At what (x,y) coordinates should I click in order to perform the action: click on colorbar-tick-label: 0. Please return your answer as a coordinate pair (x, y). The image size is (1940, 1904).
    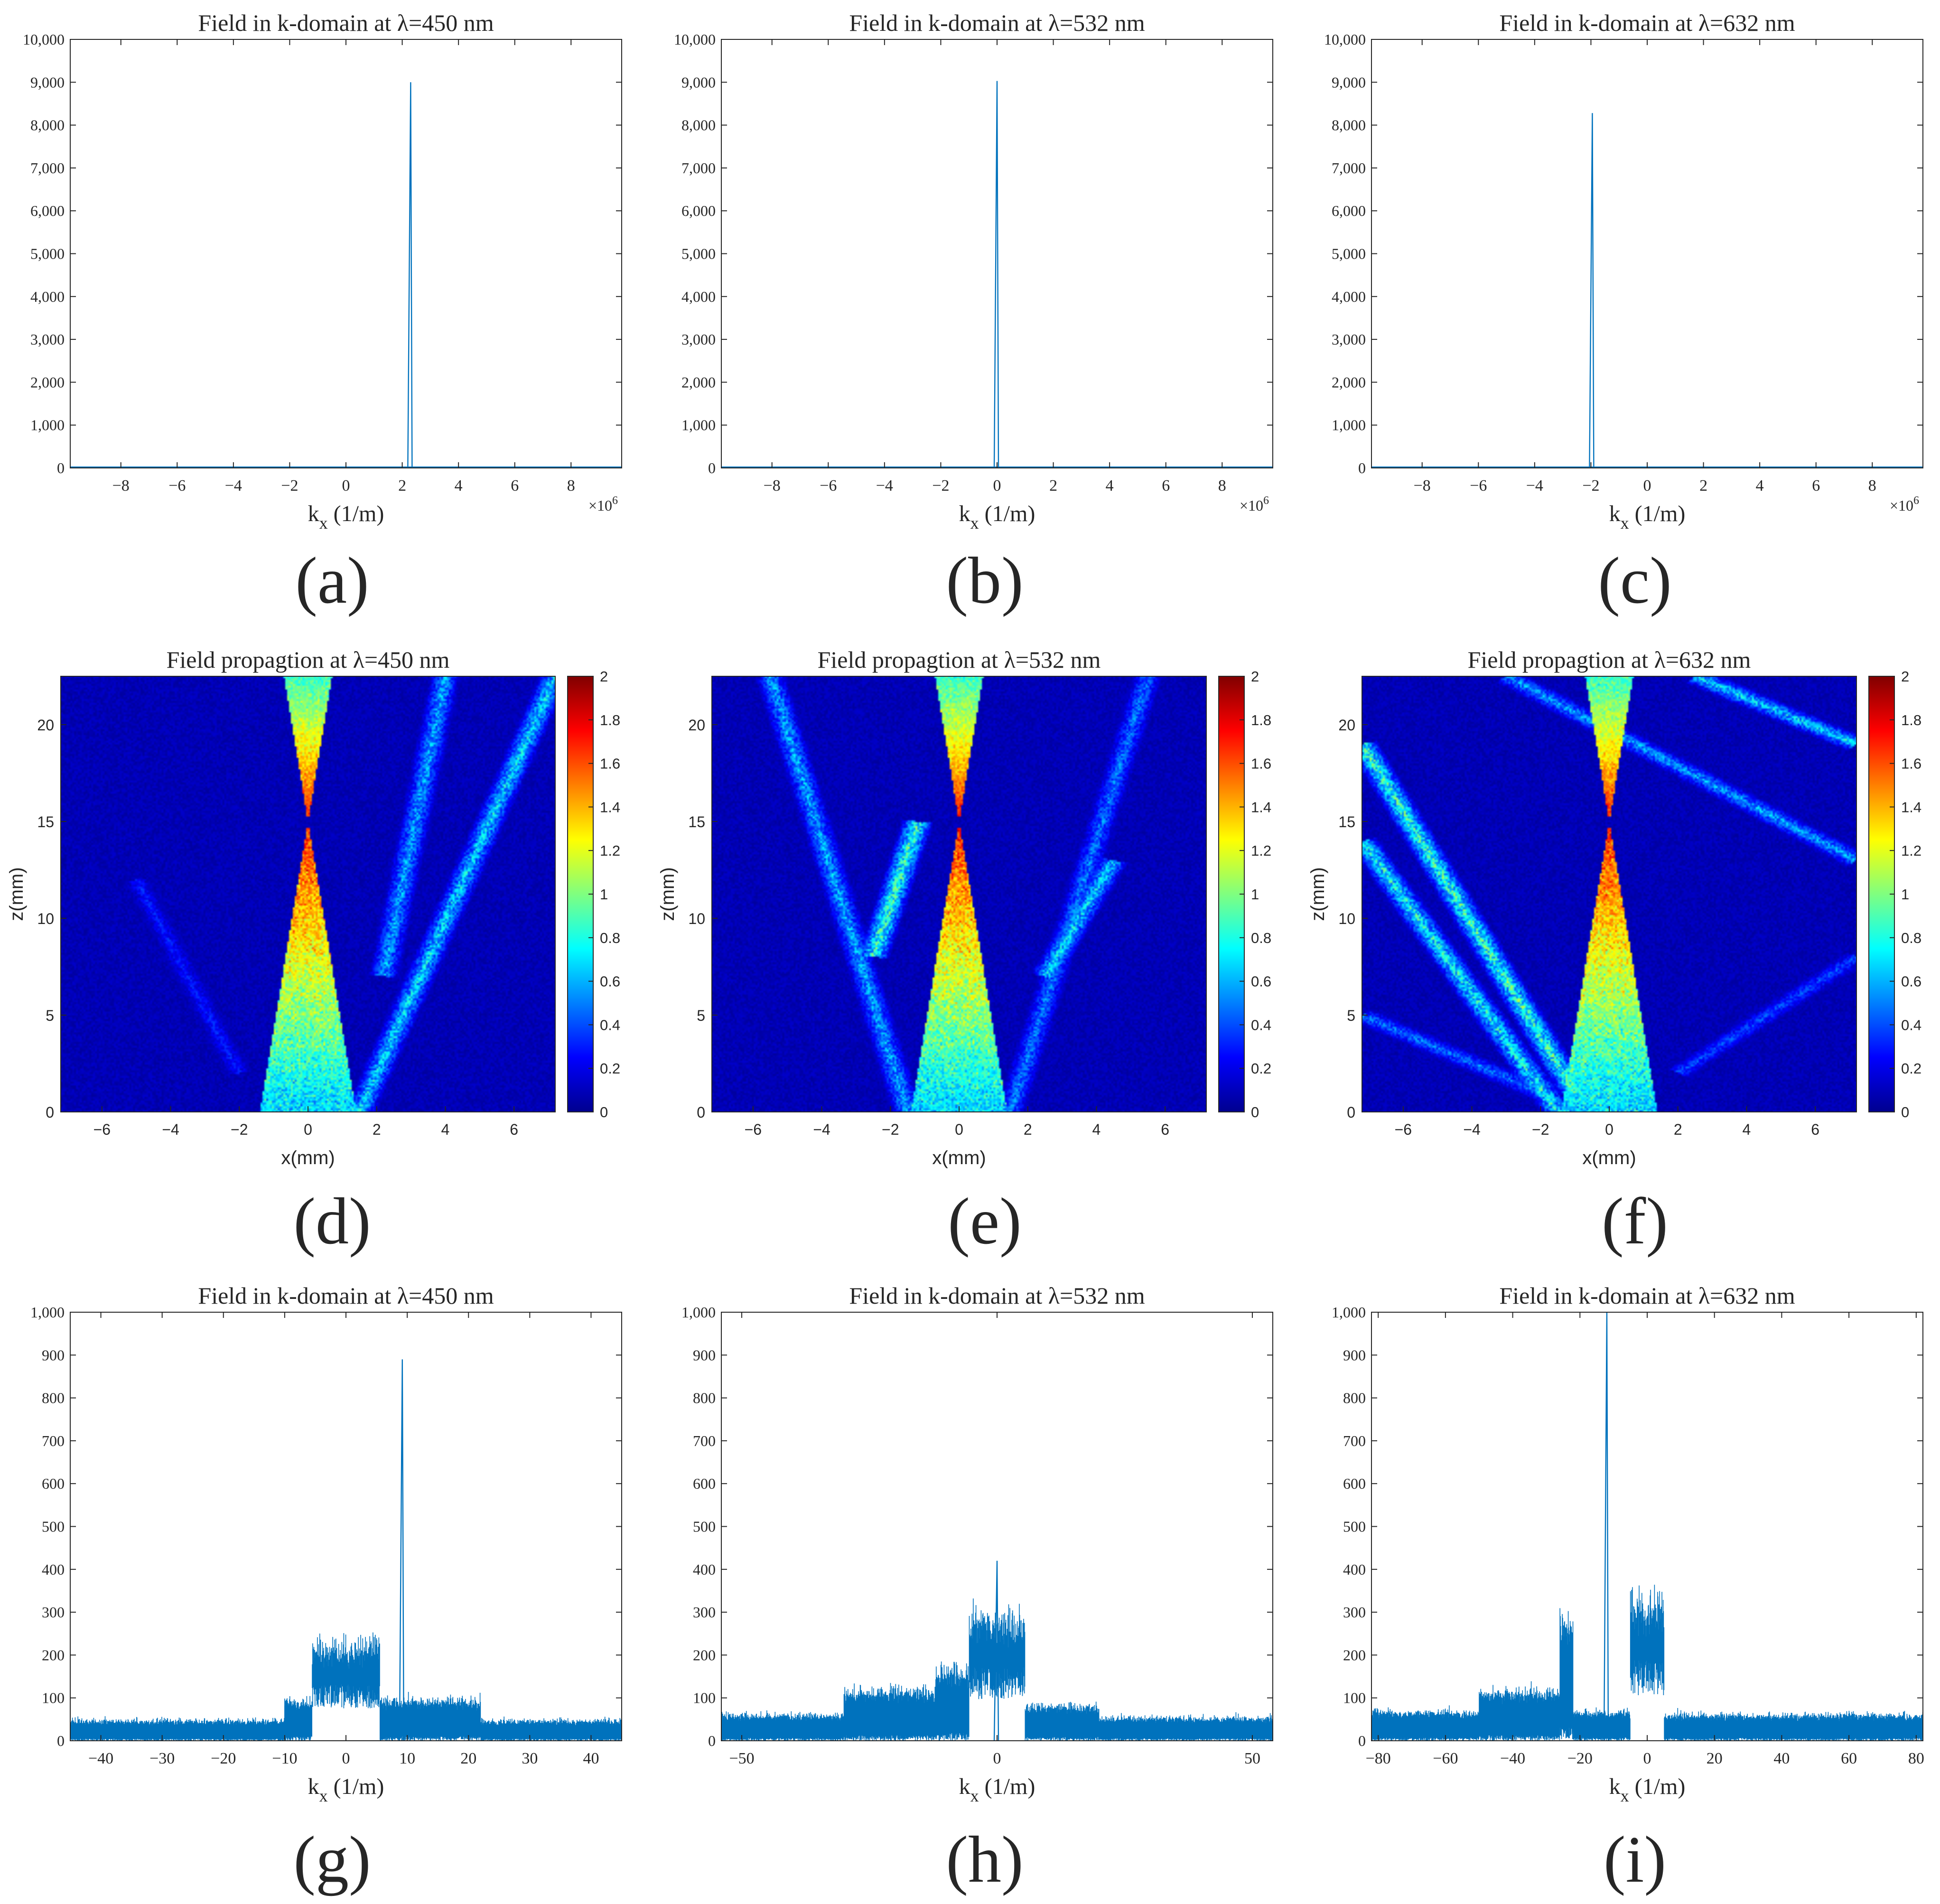
    Looking at the image, I should click on (1905, 1112).